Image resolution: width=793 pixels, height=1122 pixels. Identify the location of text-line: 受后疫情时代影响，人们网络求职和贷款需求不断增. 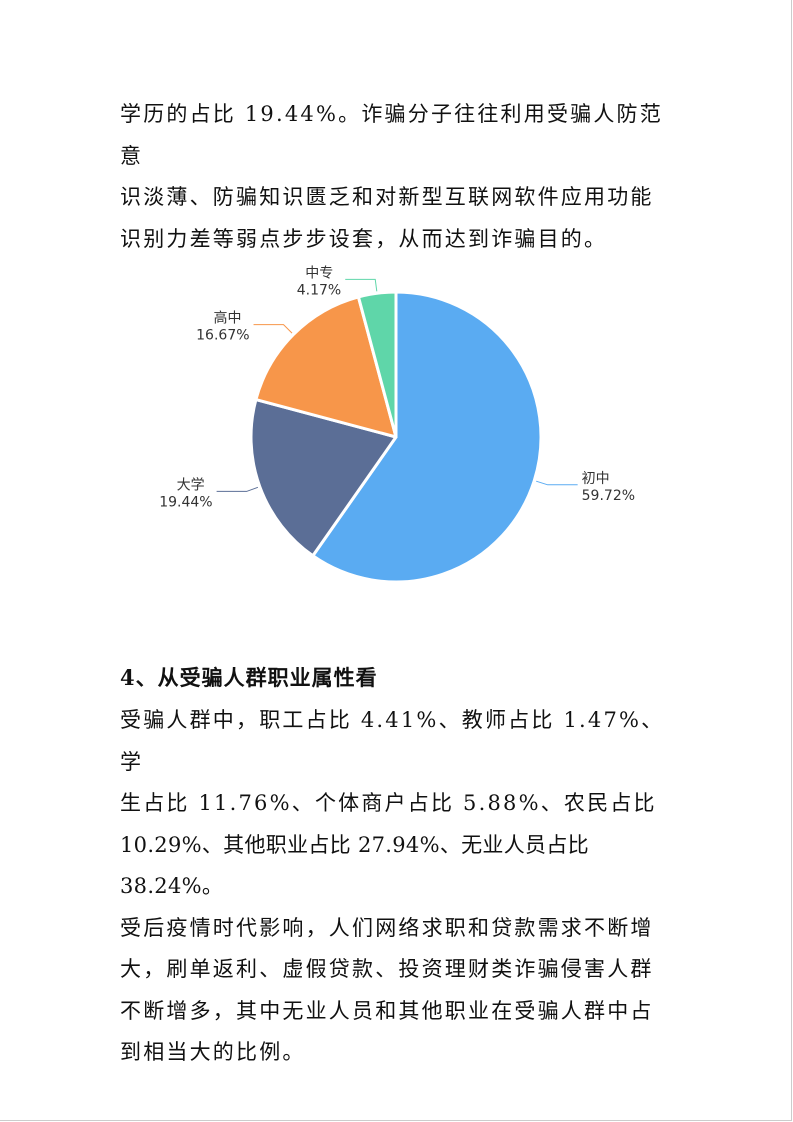
(387, 927).